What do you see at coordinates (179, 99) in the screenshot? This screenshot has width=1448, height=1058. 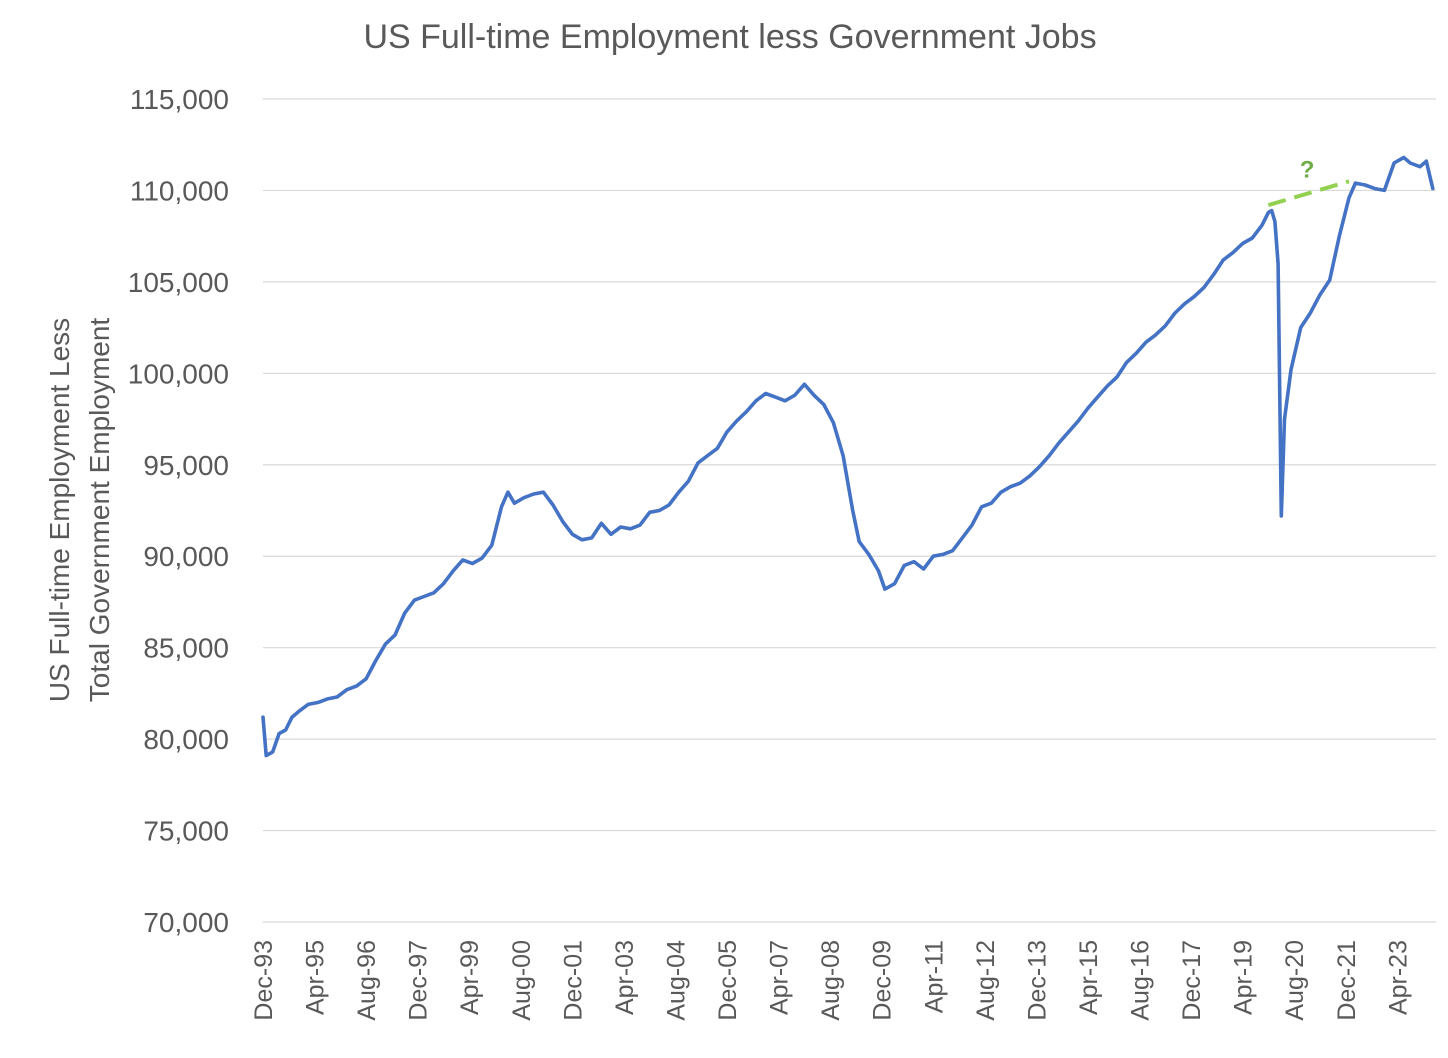 I see `y-tick-label: 115,000` at bounding box center [179, 99].